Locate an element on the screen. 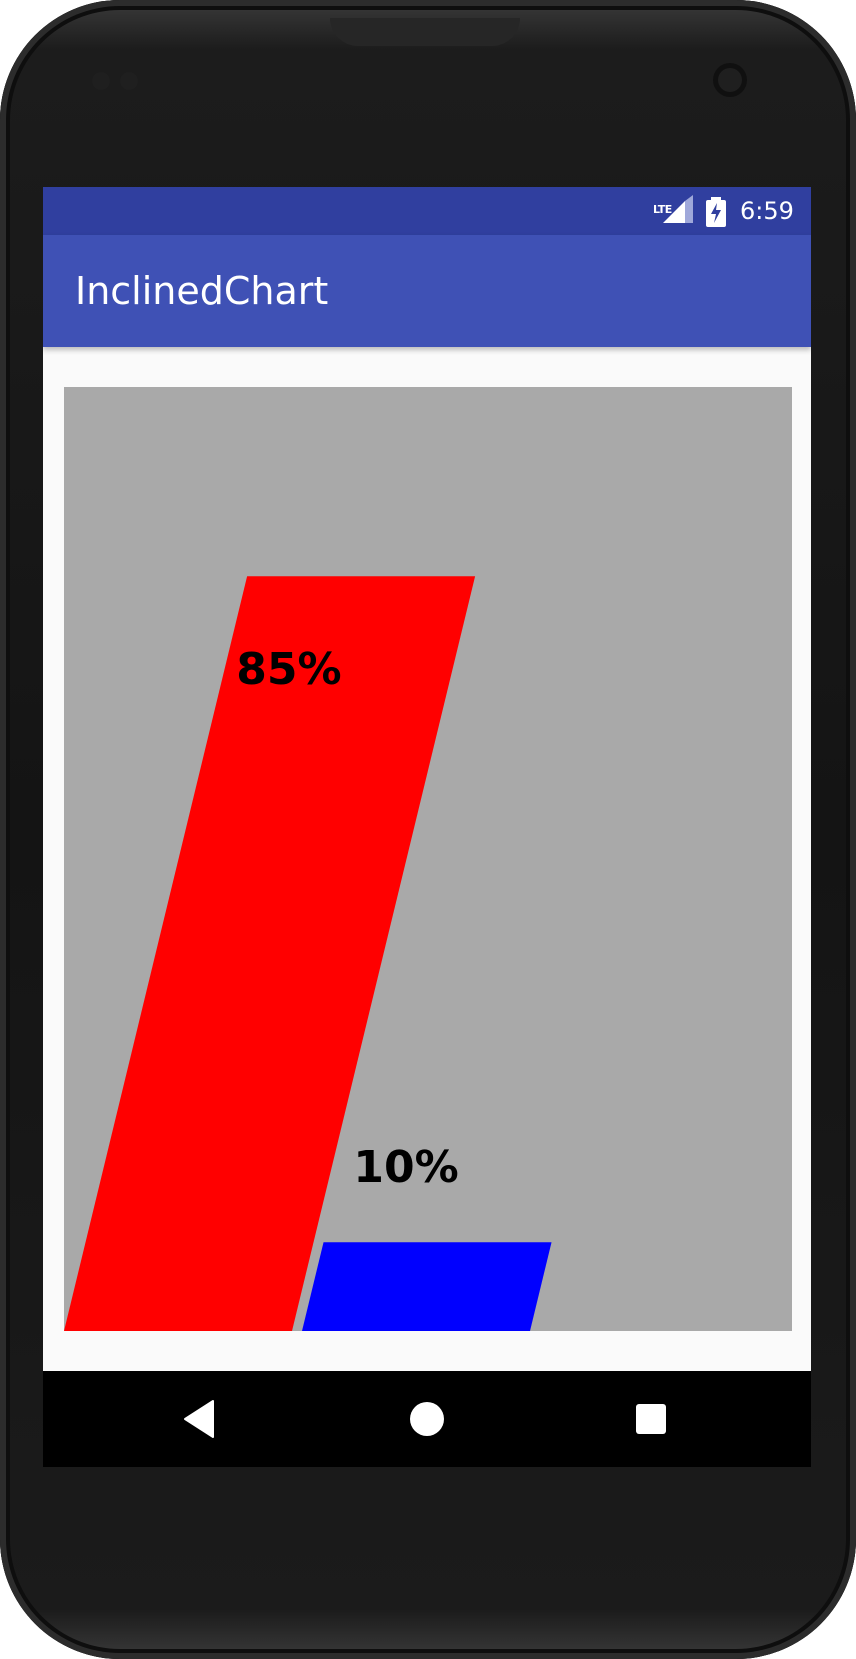 The width and height of the screenshot is (856, 1659). back-icon is located at coordinates (201, 1419).